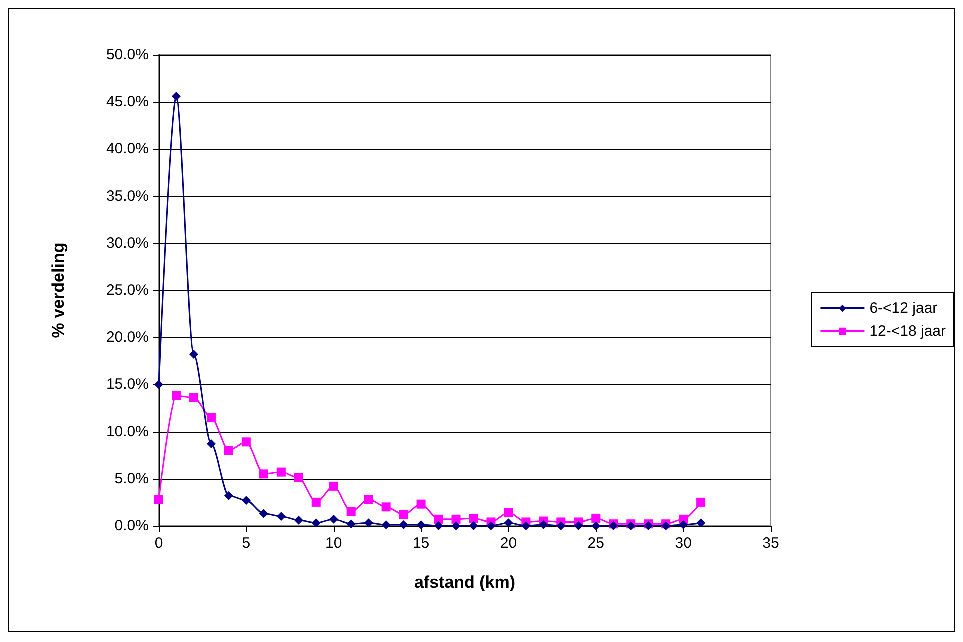 Image resolution: width=963 pixels, height=642 pixels. I want to click on y-tick-label: 15.0%, so click(127, 385).